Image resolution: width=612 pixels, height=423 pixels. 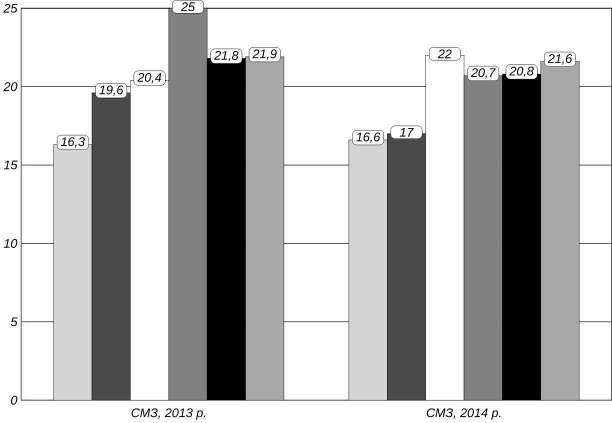 What do you see at coordinates (10, 8) in the screenshot?
I see `y-tick-label: 25` at bounding box center [10, 8].